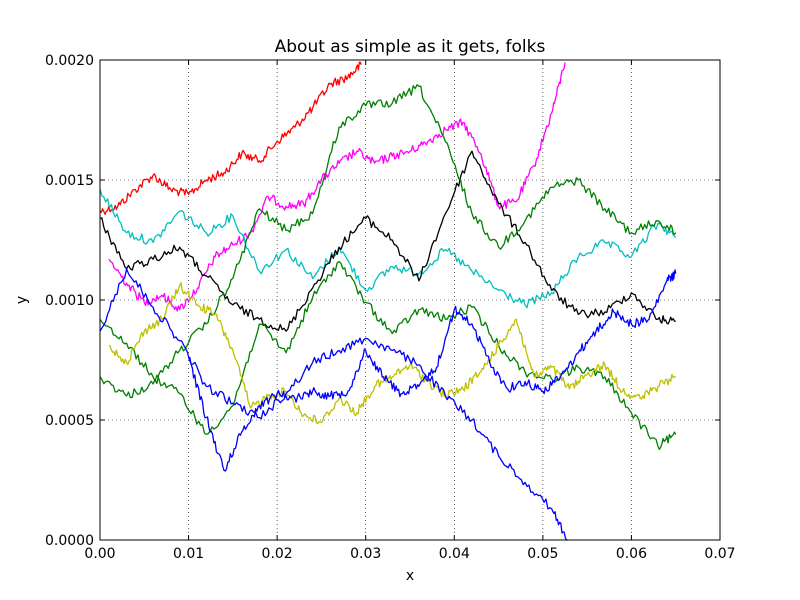 The image size is (800, 600). Describe the element at coordinates (365, 554) in the screenshot. I see `x-tick-label: 0.03` at that location.